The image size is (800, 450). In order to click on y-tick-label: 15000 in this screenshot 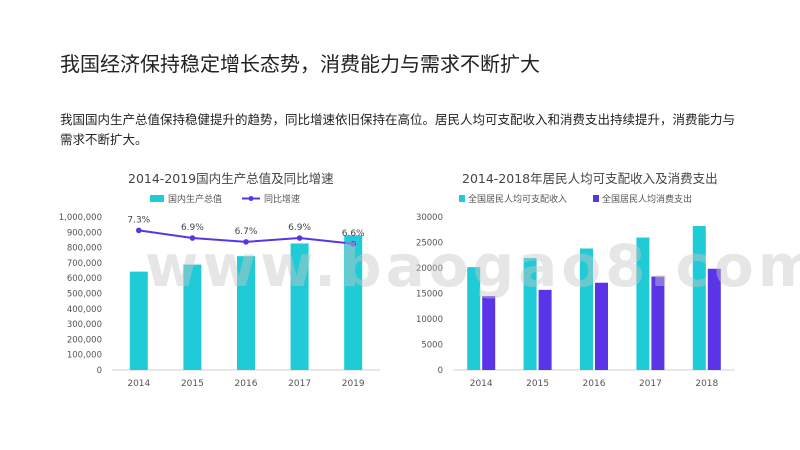, I will do `click(429, 295)`.